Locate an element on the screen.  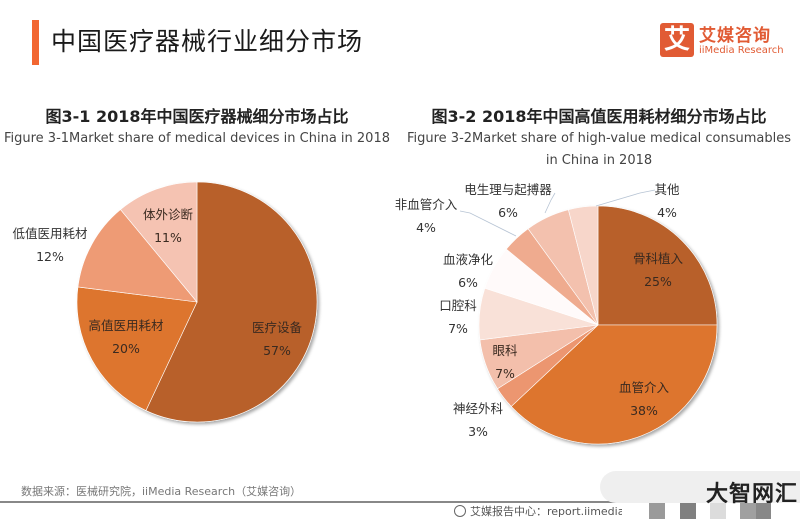
slice-label: 低值医用耗材 is located at coordinates (49, 233).